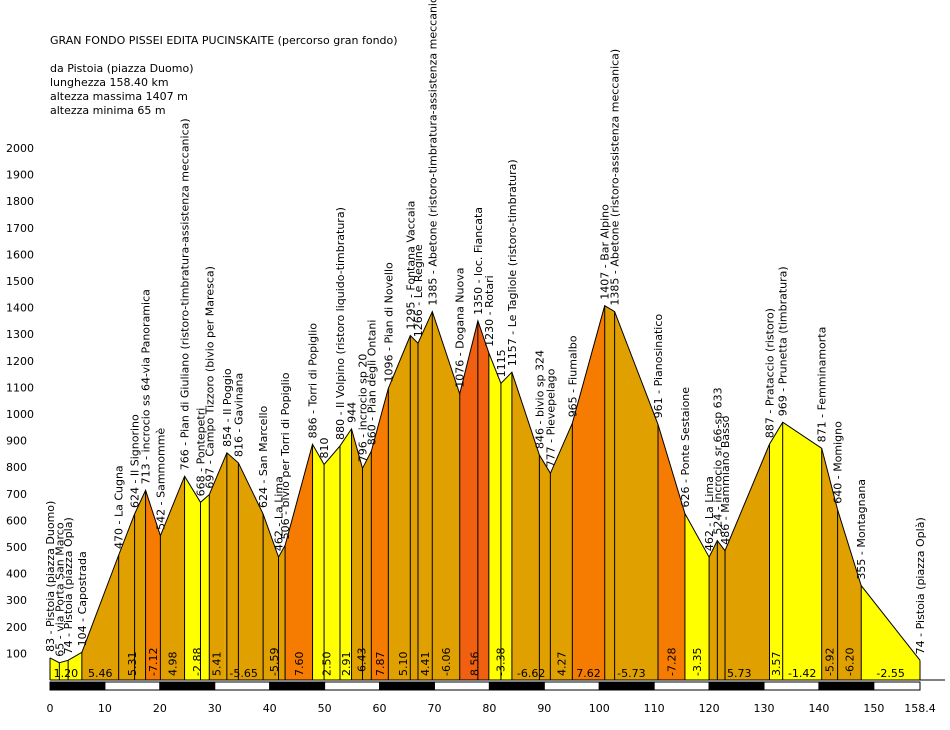 The width and height of the screenshot is (950, 730). Describe the element at coordinates (68, 585) in the screenshot. I see `waypoint-label: 74 - Pistoia (piazza Opla)` at that location.